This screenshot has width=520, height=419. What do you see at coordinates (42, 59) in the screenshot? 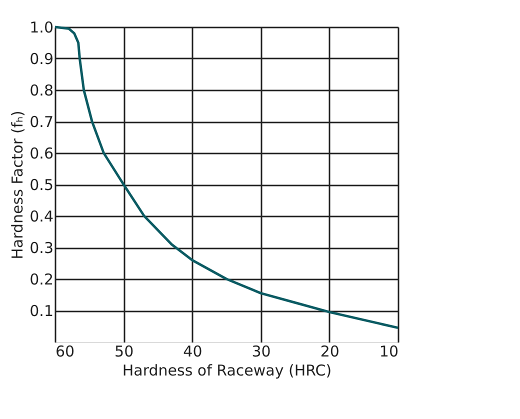
I see `y-tick-label: 0.9` at bounding box center [42, 59].